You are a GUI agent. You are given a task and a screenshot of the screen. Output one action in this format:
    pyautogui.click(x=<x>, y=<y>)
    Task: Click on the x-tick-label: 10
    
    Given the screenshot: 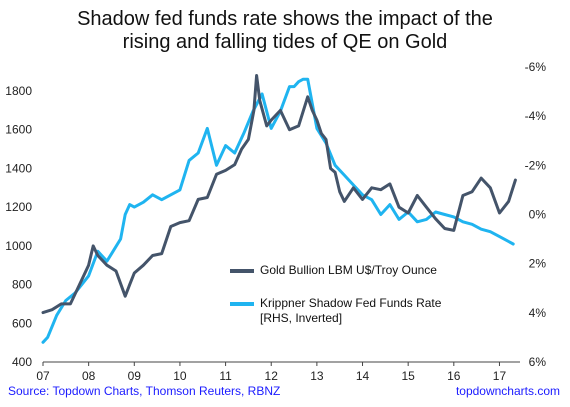 What is the action you would take?
    pyautogui.click(x=180, y=376)
    